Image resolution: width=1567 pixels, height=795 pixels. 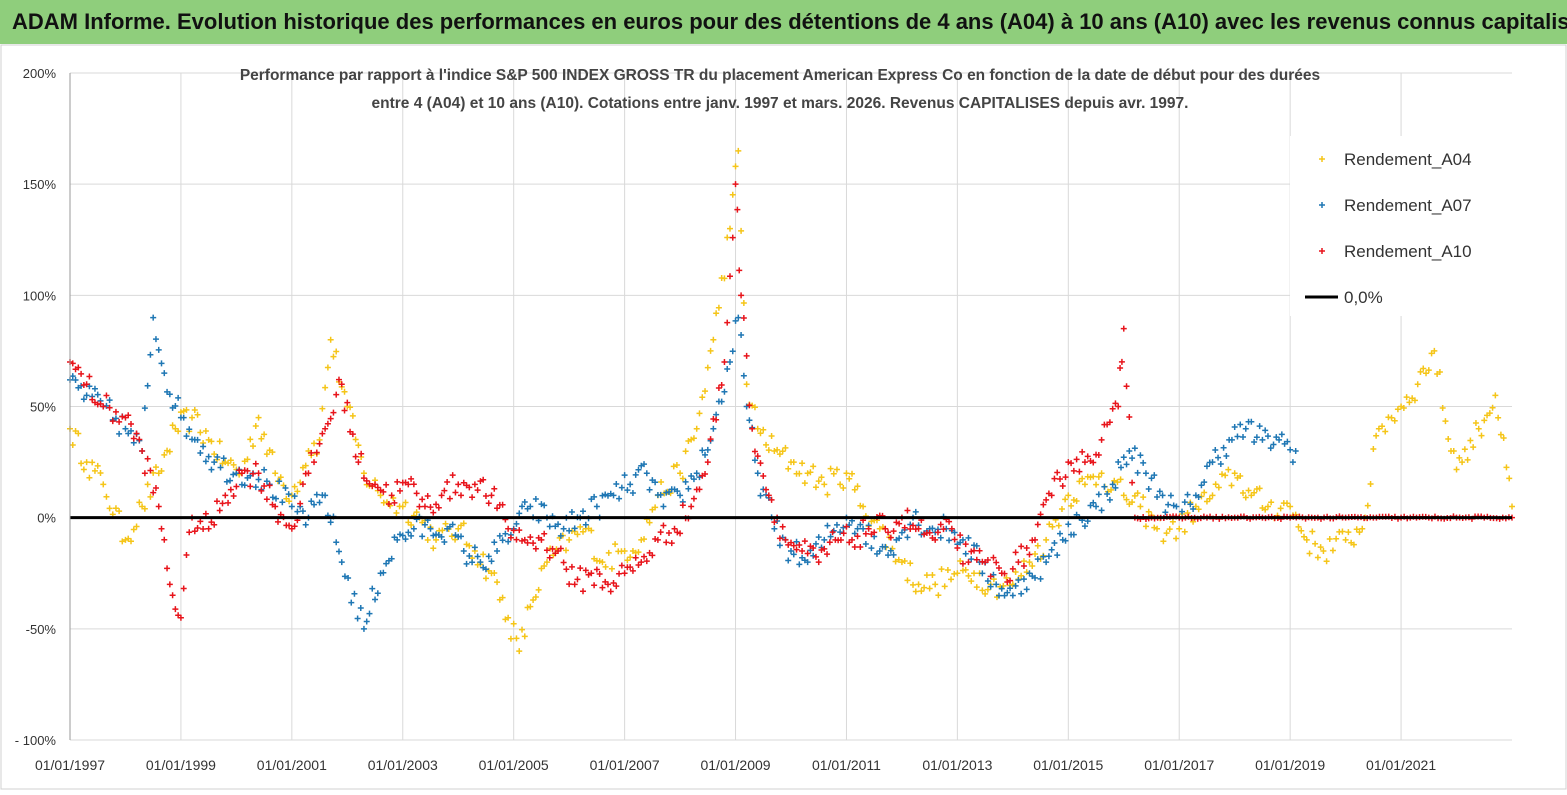 I want to click on y-tick-label: 200%, so click(x=40, y=73).